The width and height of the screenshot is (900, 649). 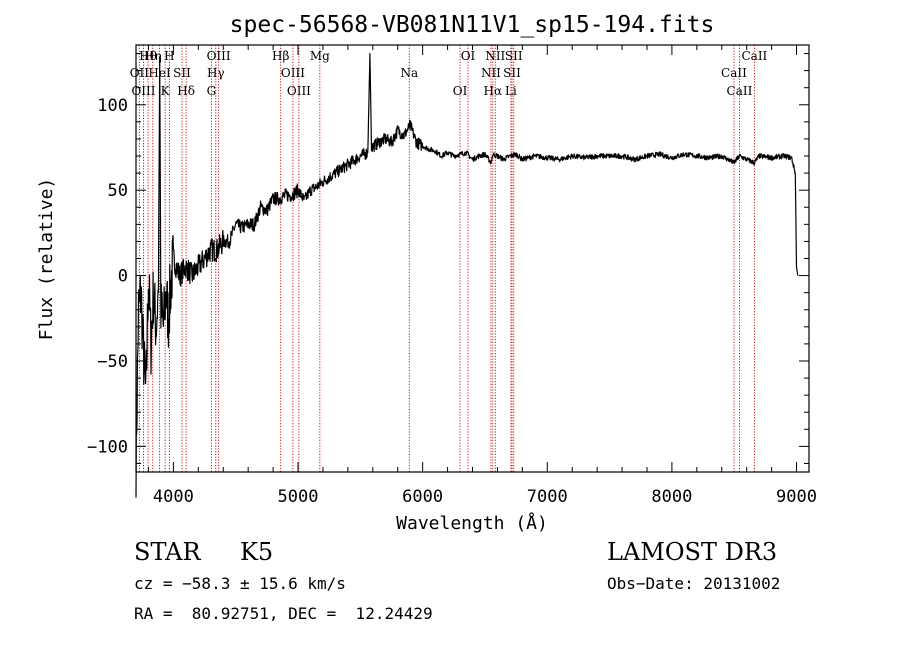 What do you see at coordinates (118, 191) in the screenshot?
I see `y-tick-label: 50` at bounding box center [118, 191].